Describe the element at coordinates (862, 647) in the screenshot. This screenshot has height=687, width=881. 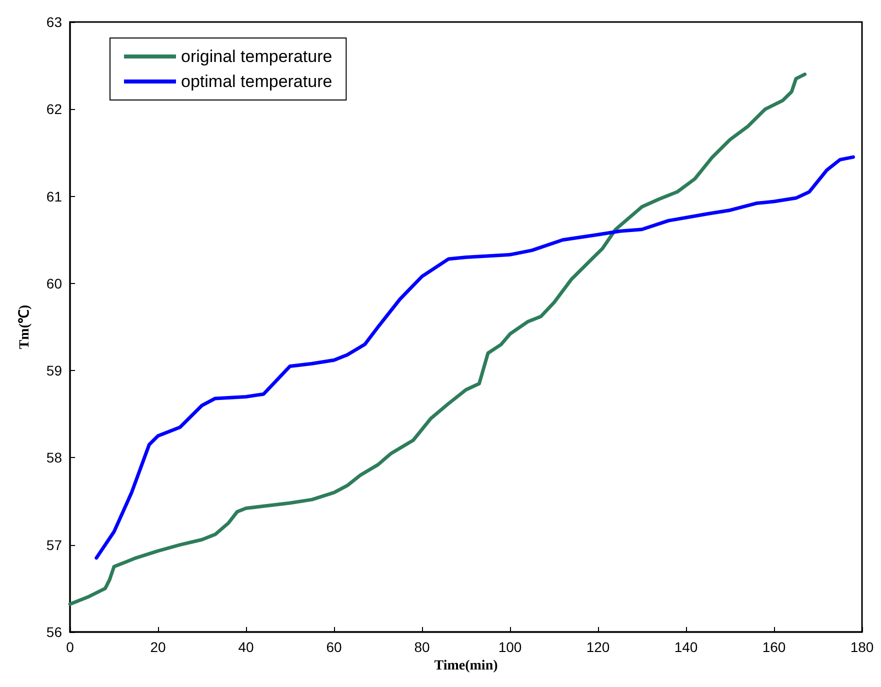
I see `x-tick-label: 180` at that location.